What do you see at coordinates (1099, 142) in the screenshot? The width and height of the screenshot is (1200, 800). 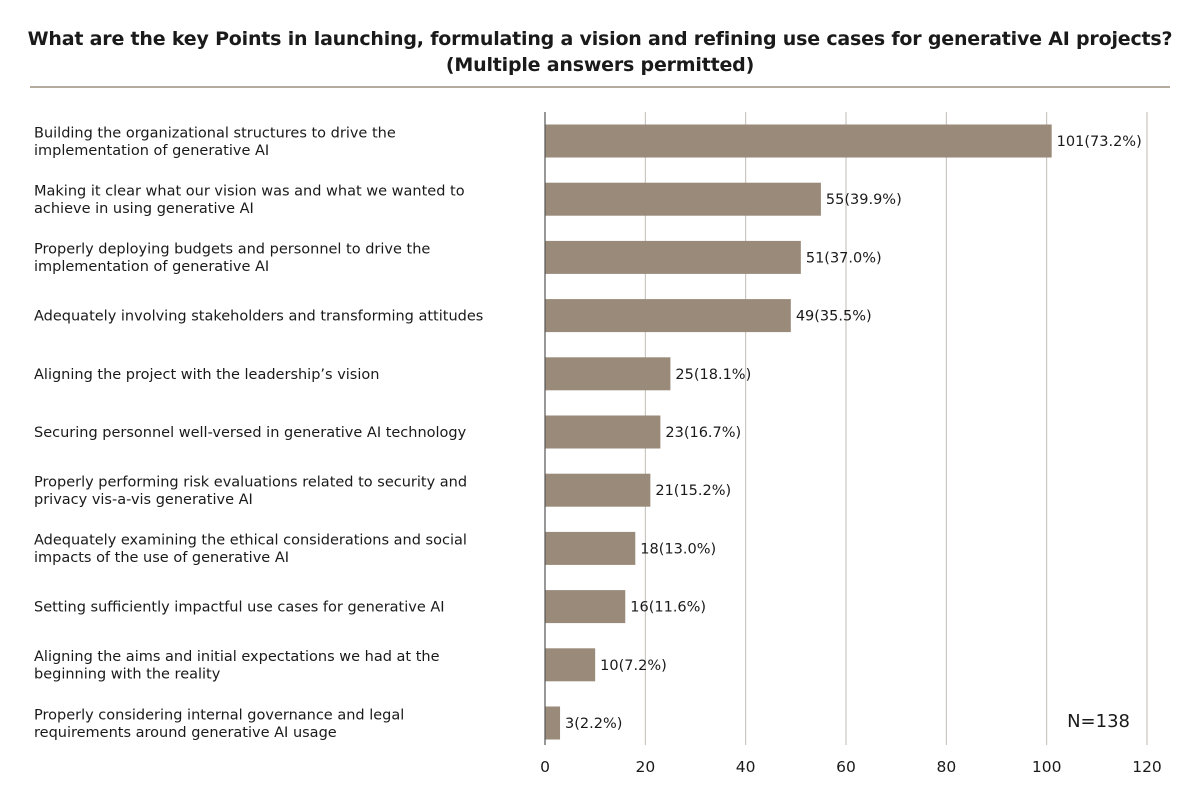 I see `value-label: 101(73.2%)` at bounding box center [1099, 142].